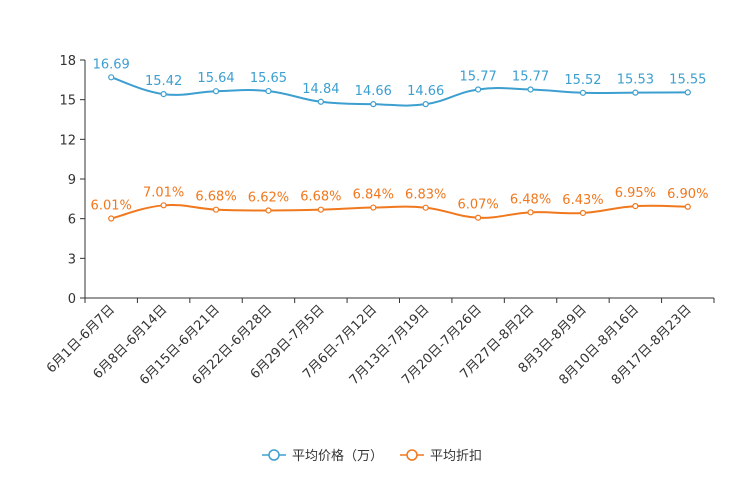 The width and height of the screenshot is (744, 496). Describe the element at coordinates (373, 195) in the screenshot. I see `data-label: 6.84%` at that location.